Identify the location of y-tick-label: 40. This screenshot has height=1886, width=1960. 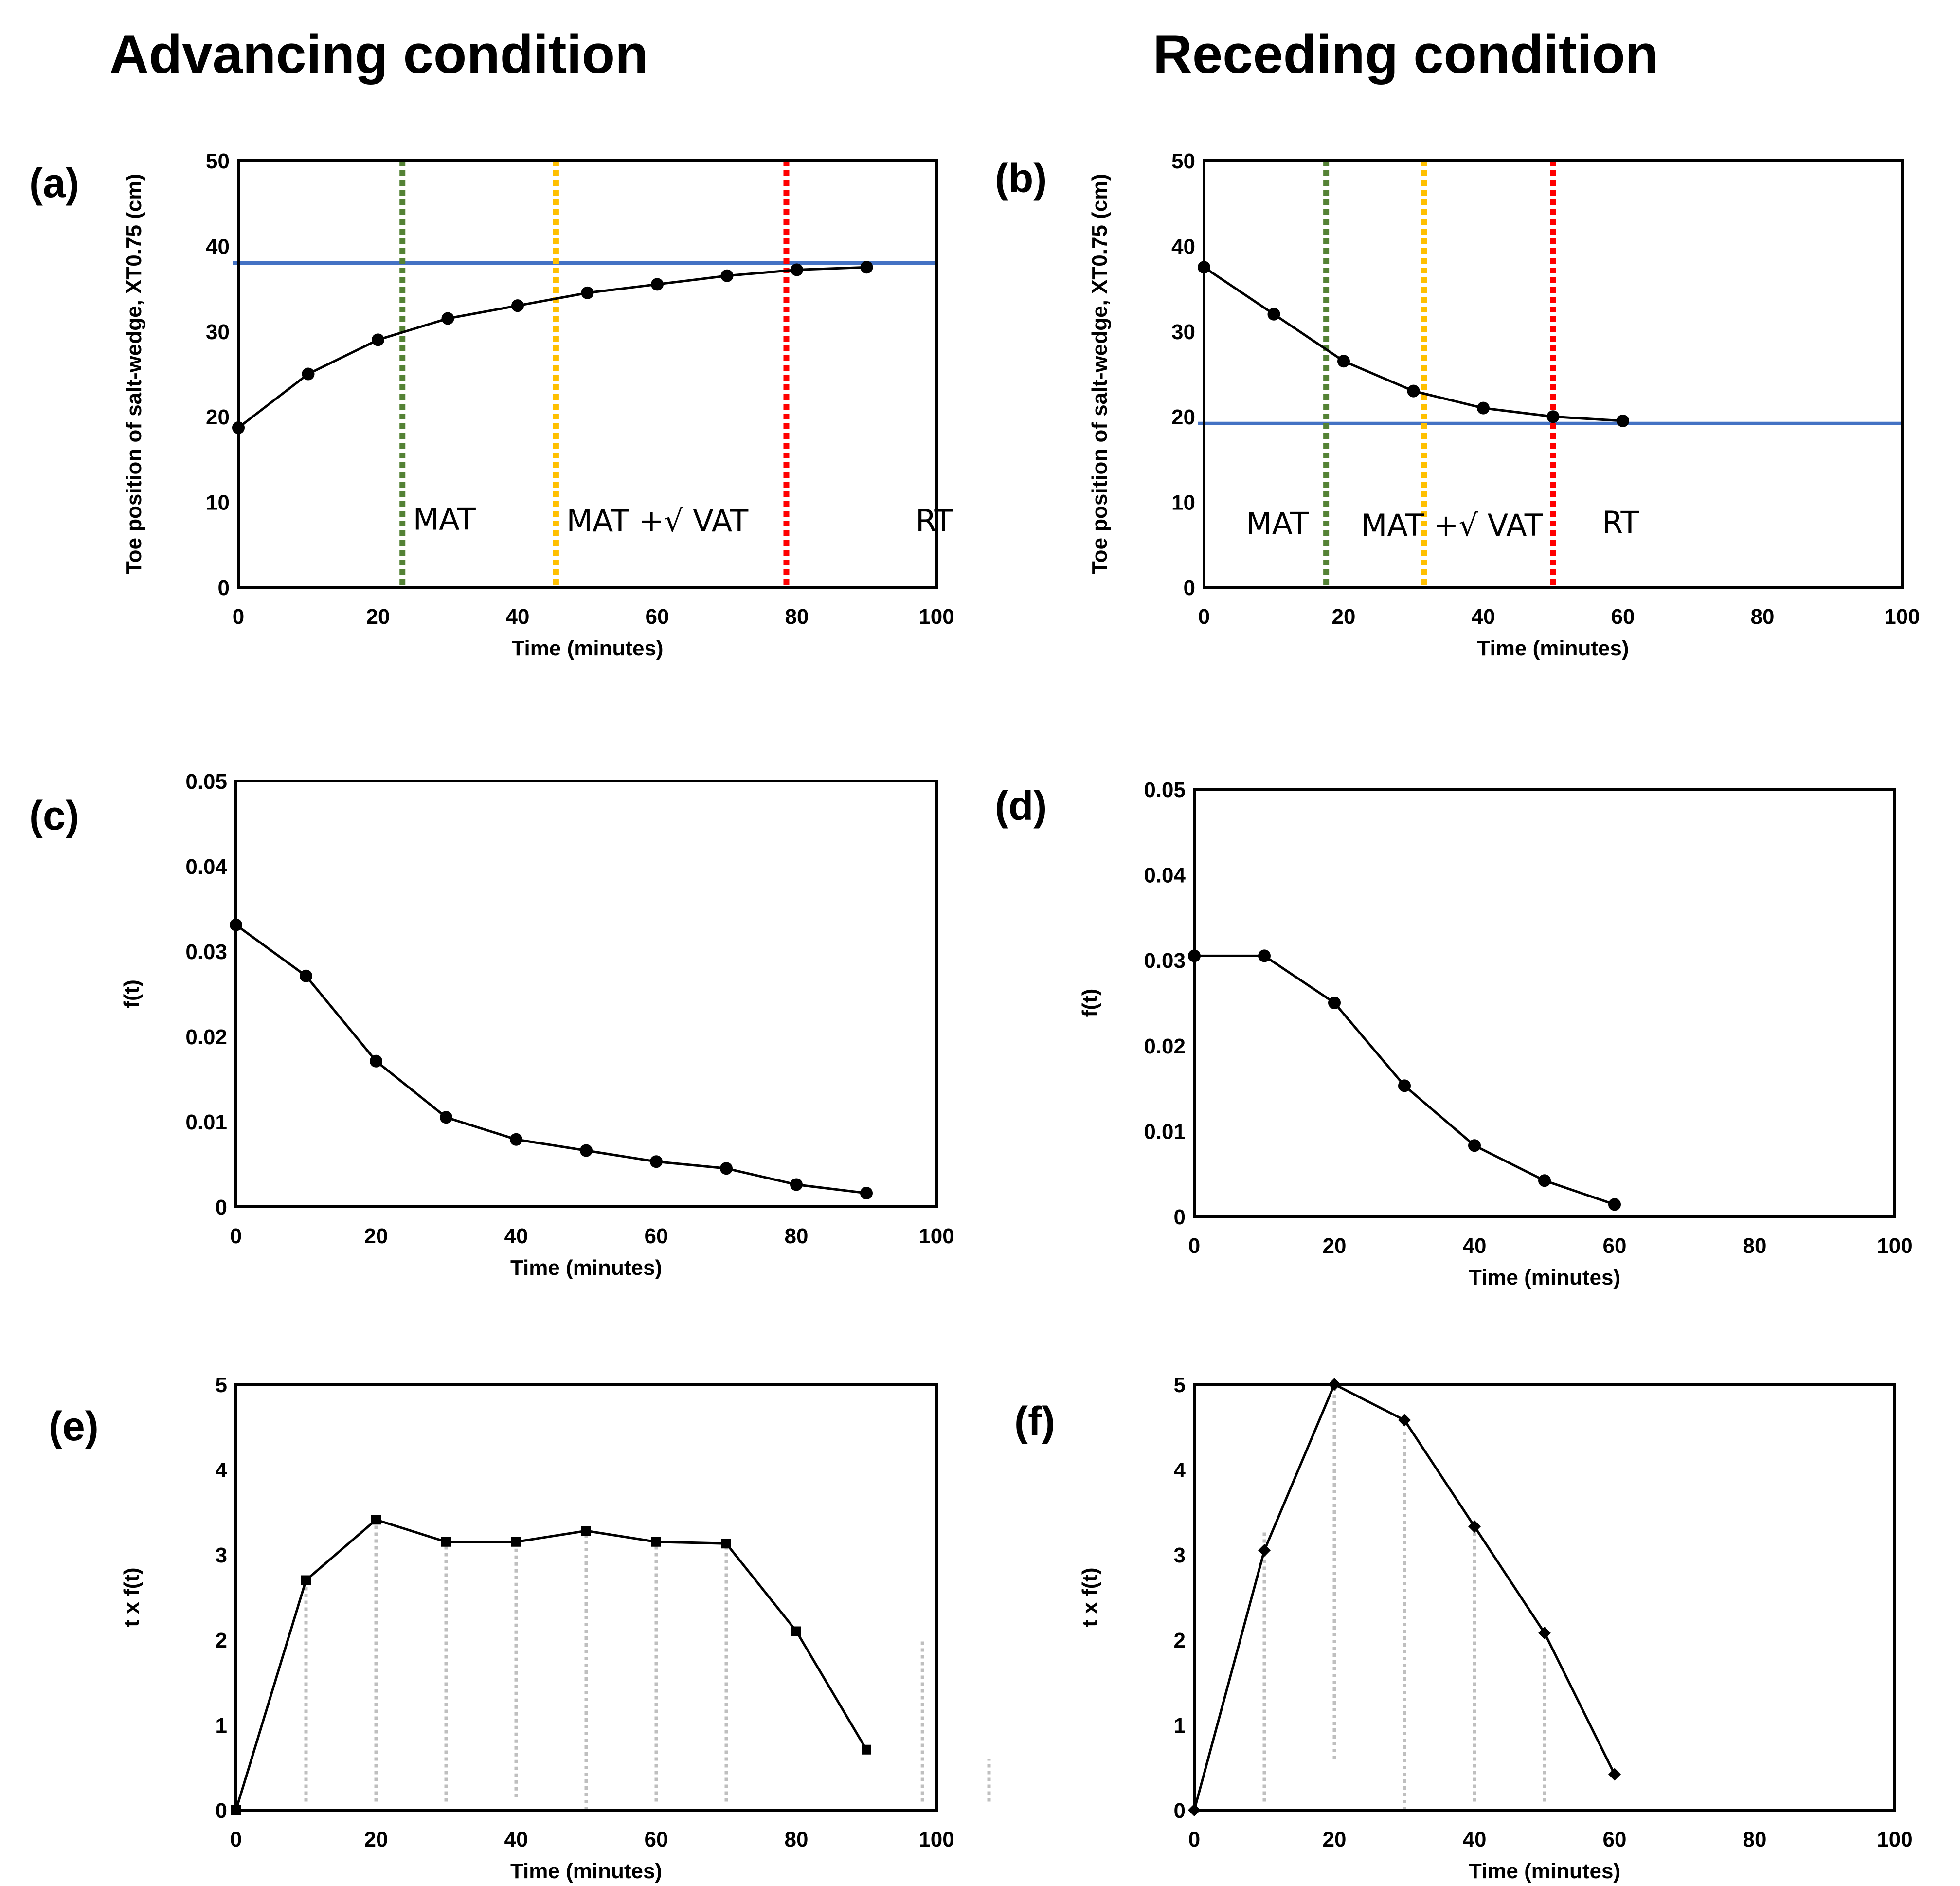
(218, 246).